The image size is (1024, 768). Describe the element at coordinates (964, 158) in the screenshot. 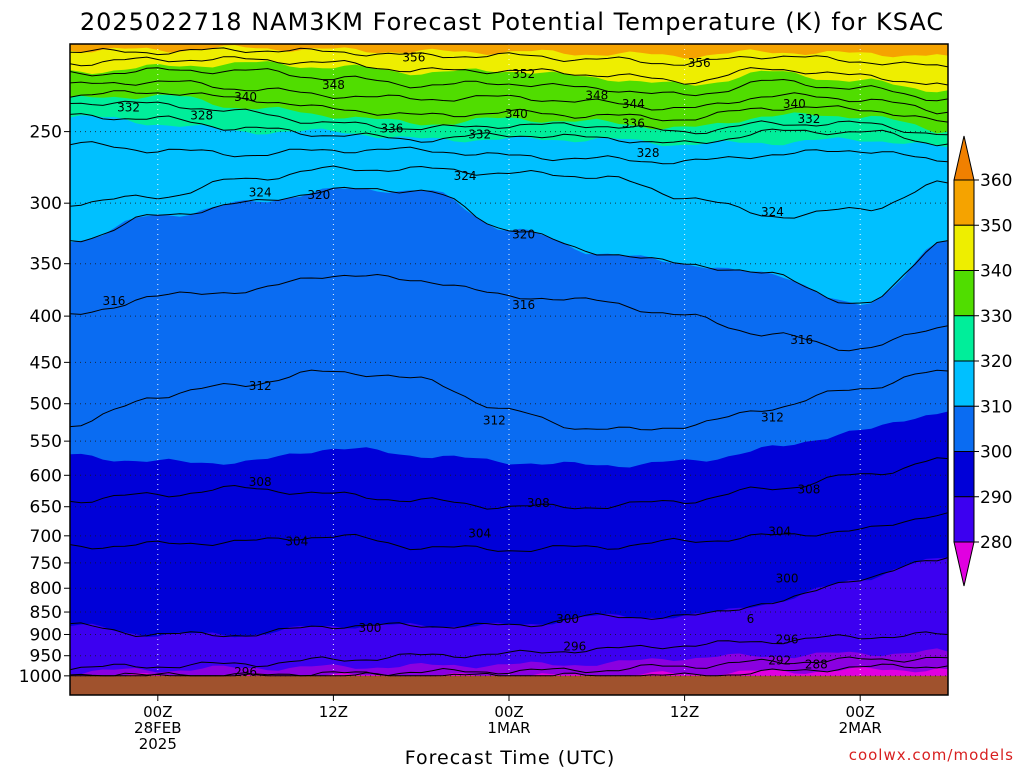

I see `colorbar-over-triangle` at that location.